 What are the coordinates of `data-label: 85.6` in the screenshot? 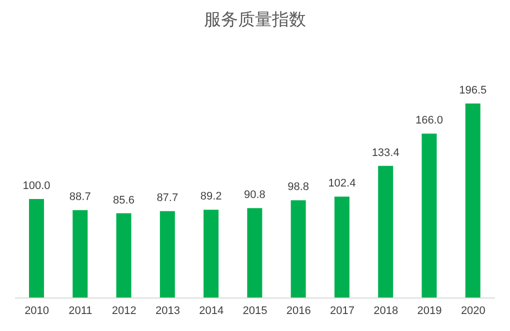 It's located at (123, 200).